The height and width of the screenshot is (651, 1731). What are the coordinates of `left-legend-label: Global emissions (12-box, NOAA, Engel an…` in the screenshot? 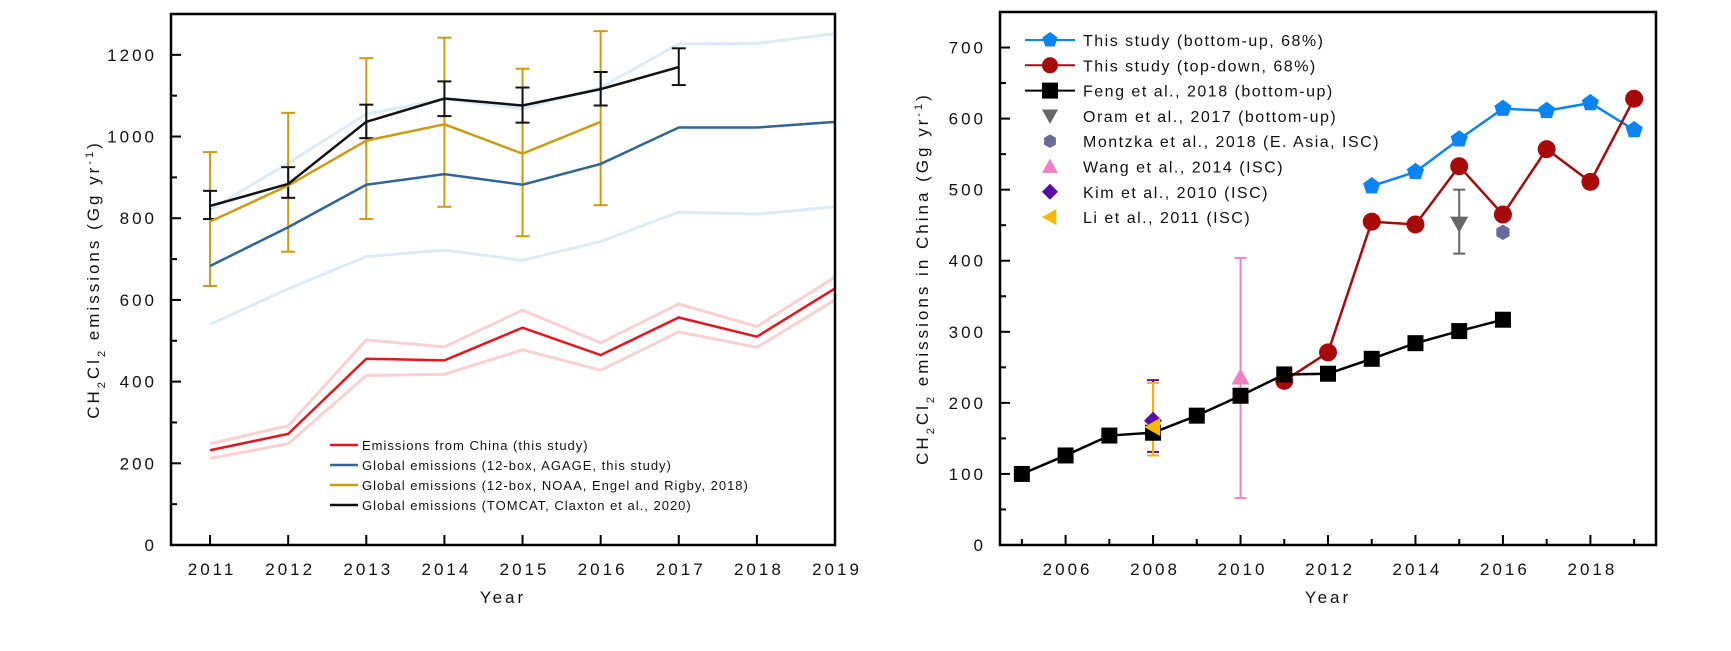 It's located at (555, 485).